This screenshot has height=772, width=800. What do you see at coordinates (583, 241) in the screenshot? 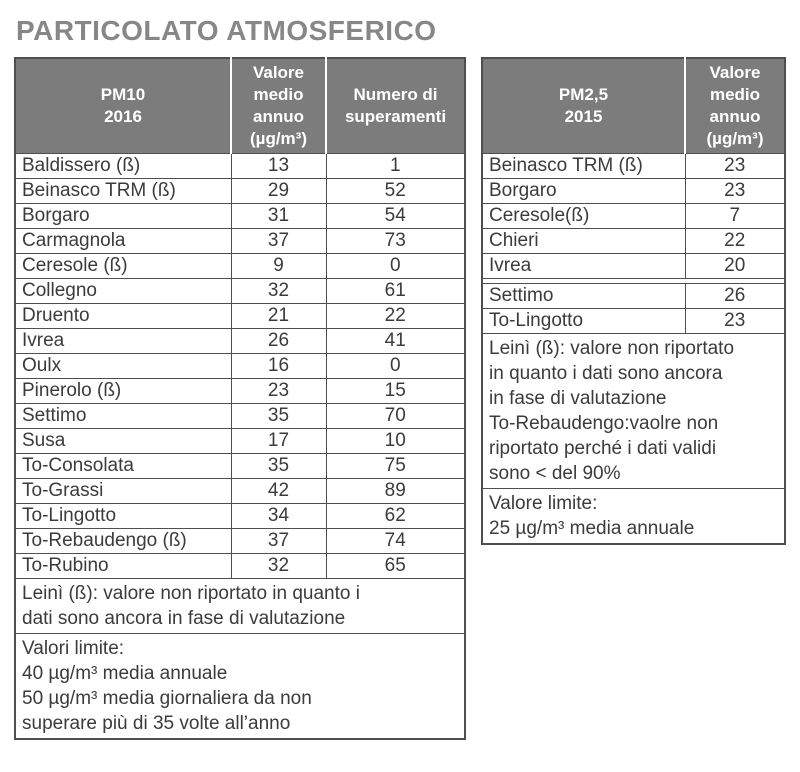
I see `station-cell: Chieri` at bounding box center [583, 241].